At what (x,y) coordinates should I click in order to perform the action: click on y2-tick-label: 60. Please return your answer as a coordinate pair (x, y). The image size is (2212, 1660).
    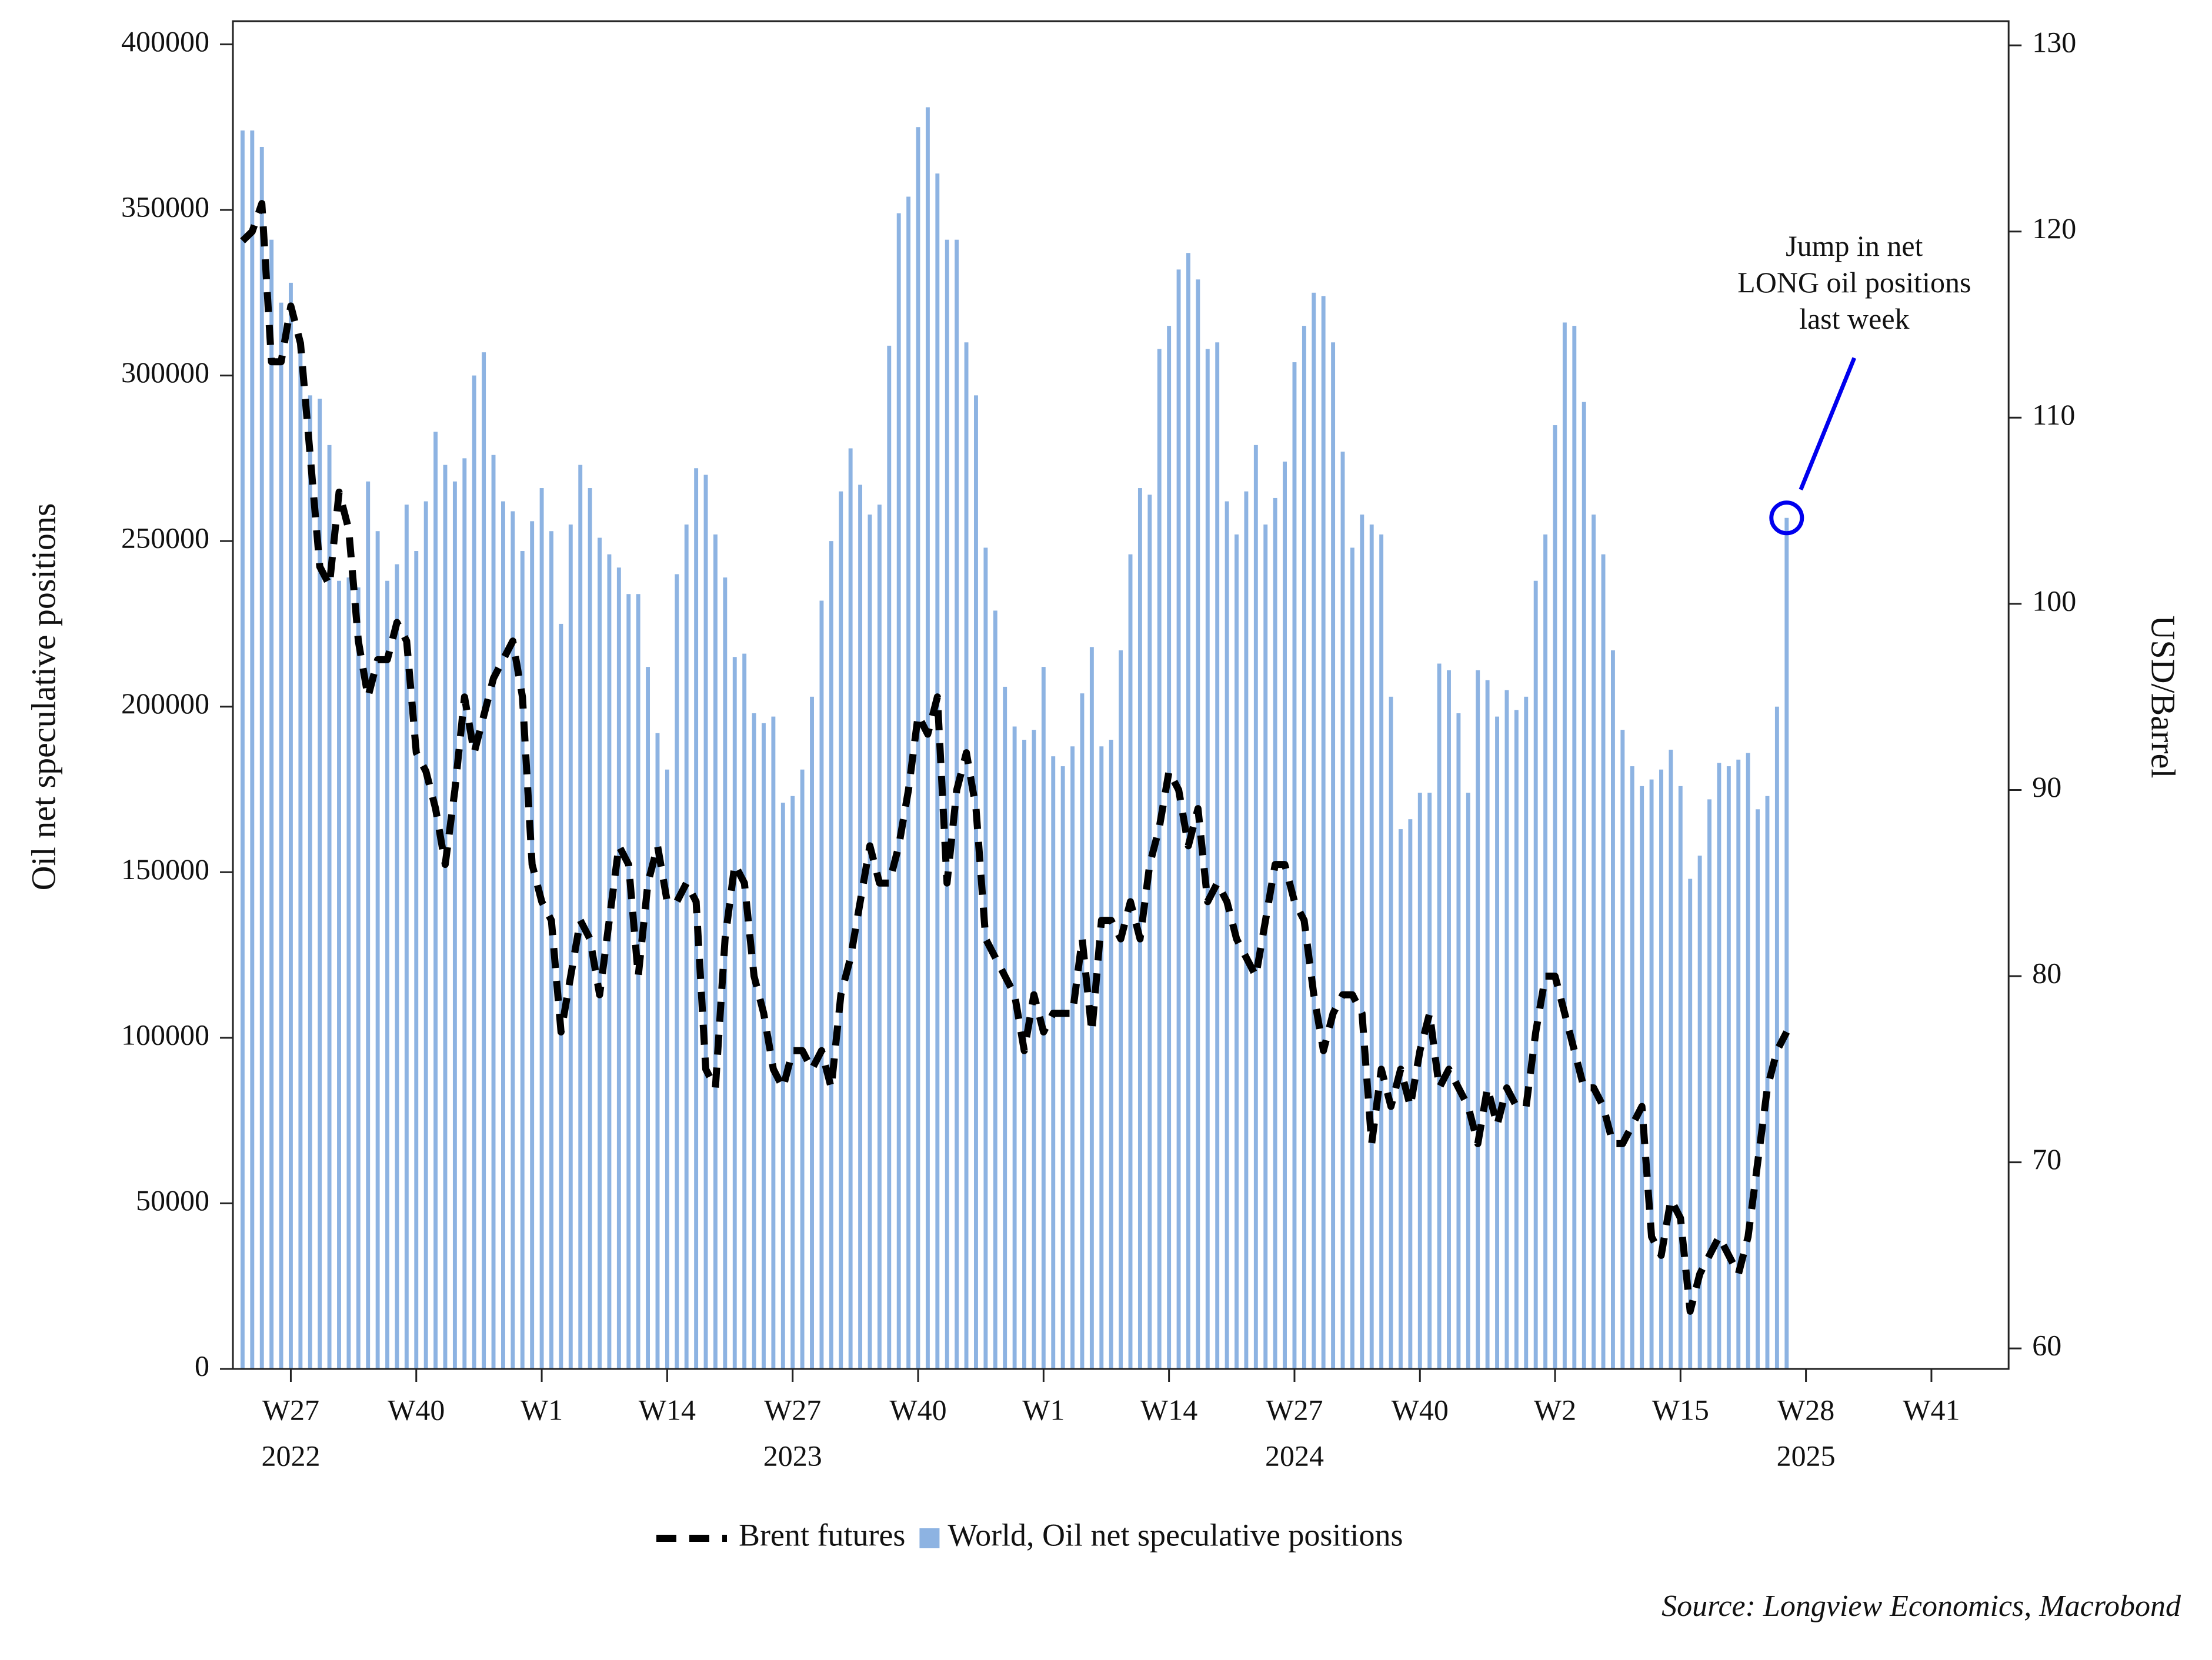
    Looking at the image, I should click on (2046, 1345).